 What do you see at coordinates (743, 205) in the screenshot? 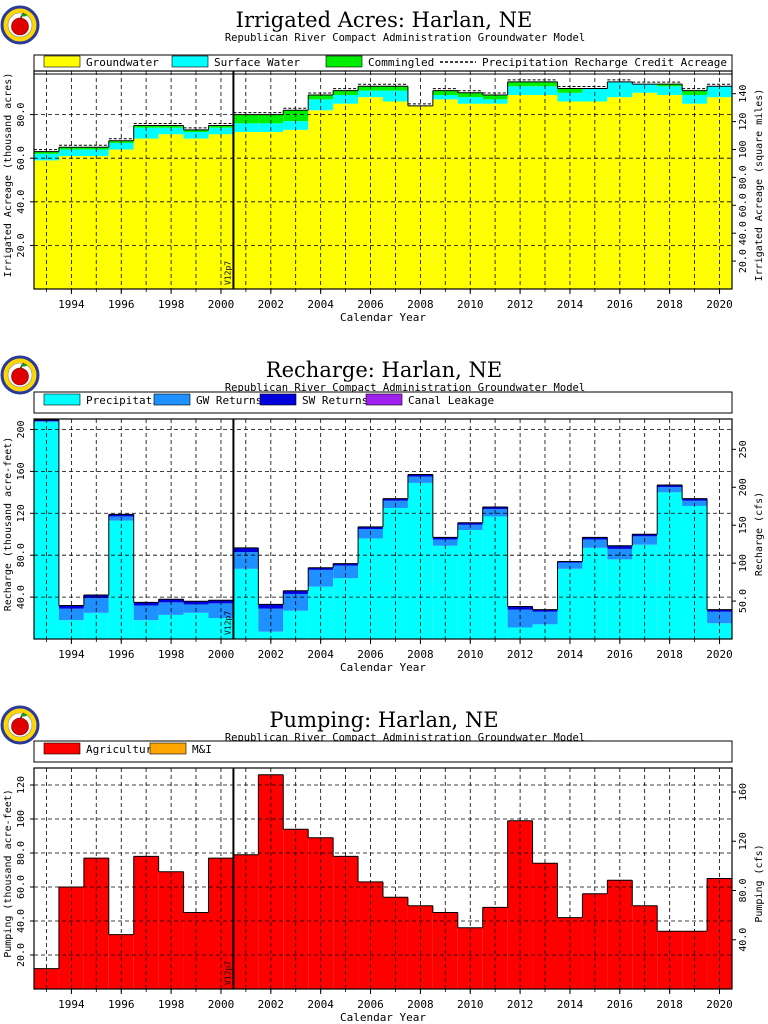
I see `y2-tick-label: 60.0` at bounding box center [743, 205].